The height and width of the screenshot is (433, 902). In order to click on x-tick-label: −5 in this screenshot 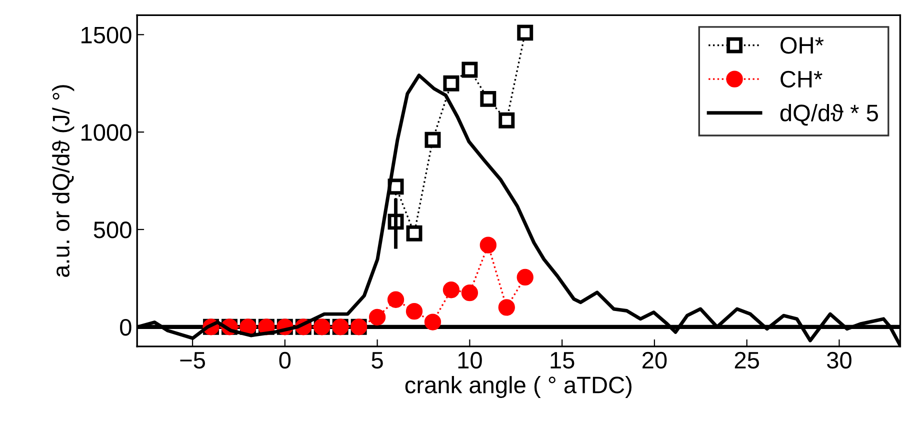, I will do `click(193, 360)`.